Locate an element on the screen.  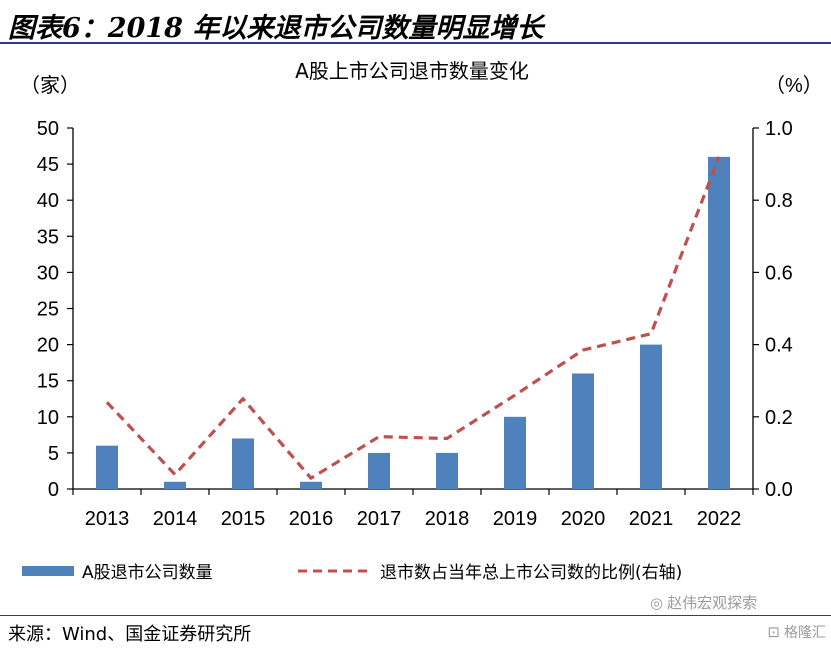
left-tick-label: 25 is located at coordinates (48, 310).